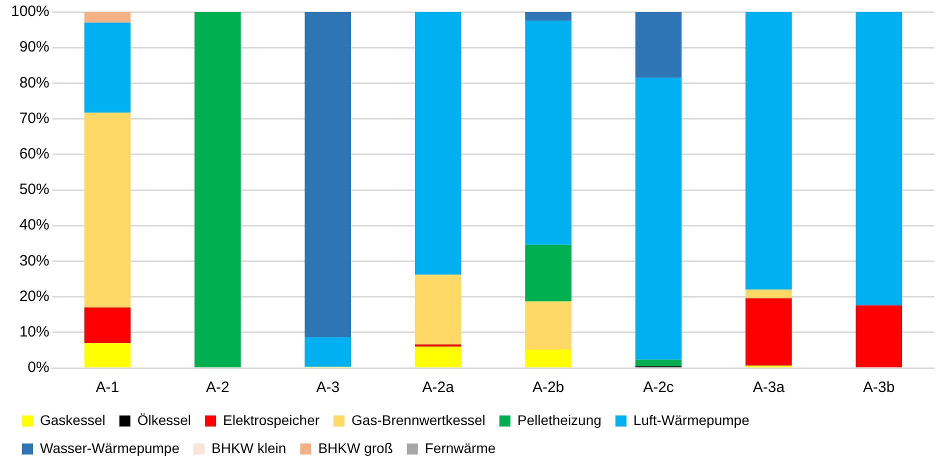 The image size is (938, 466). Describe the element at coordinates (110, 448) in the screenshot. I see `legend-label: Wasser-Wärmepumpe` at that location.